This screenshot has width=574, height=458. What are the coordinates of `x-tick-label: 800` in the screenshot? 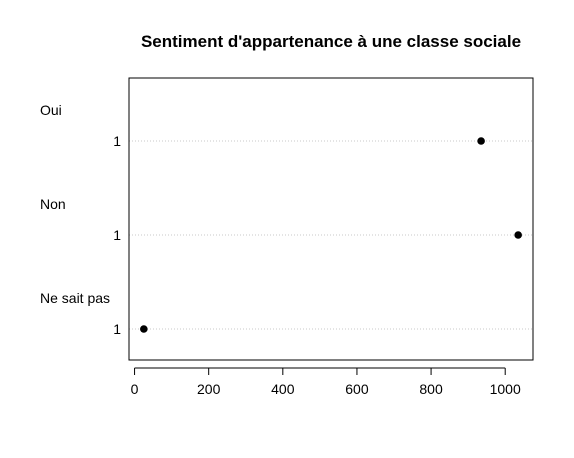 It's located at (431, 389).